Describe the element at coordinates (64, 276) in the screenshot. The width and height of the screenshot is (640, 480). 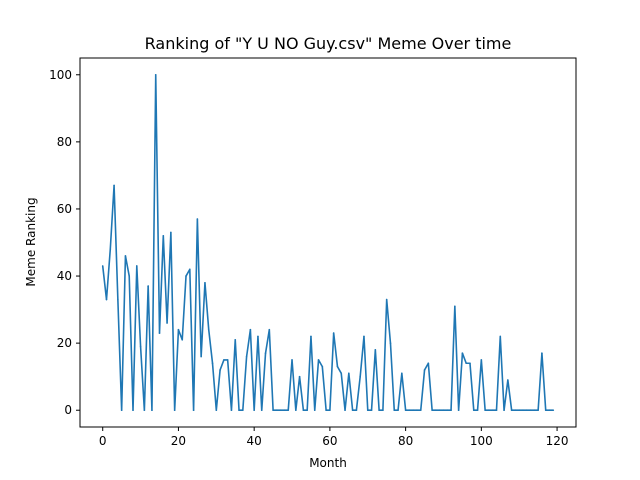
I see `y-tick-label: 40` at that location.